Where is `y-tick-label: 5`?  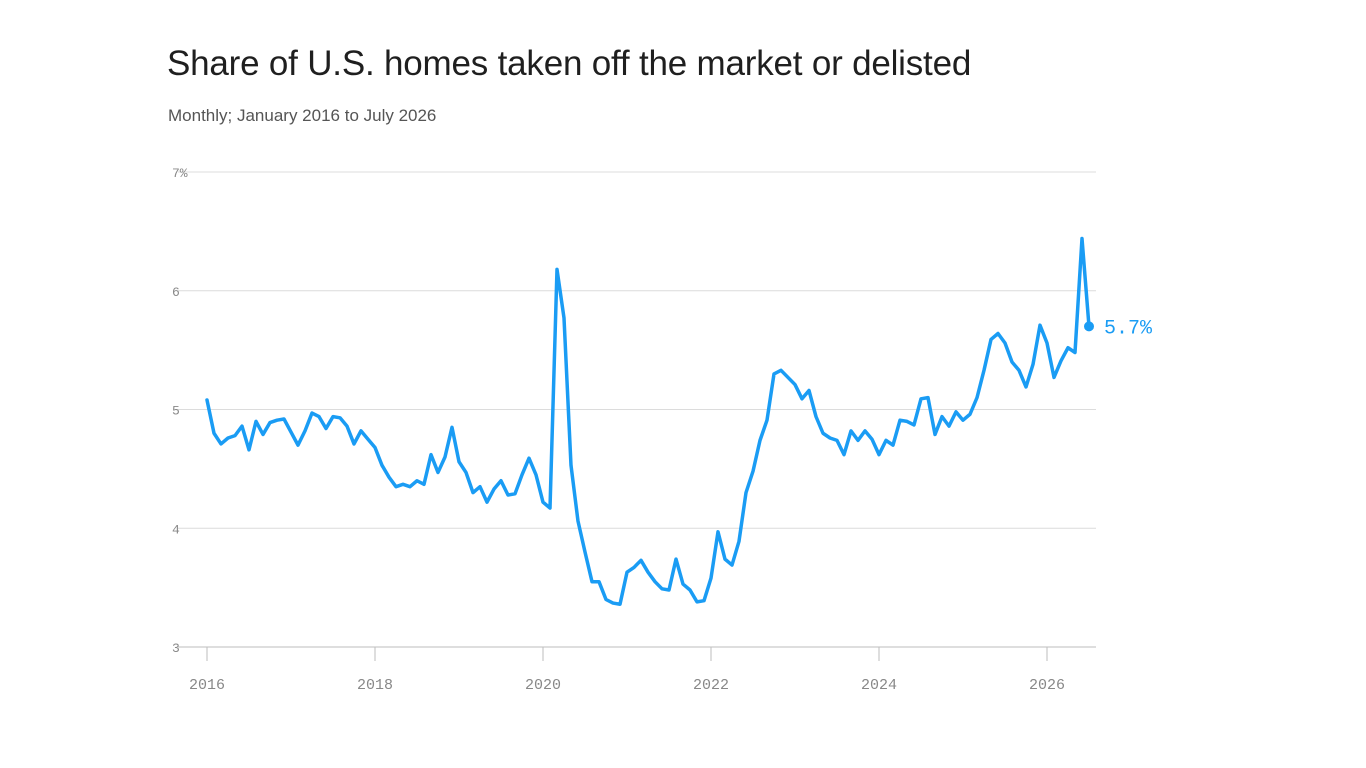
y-tick-label: 5 is located at coordinates (176, 411).